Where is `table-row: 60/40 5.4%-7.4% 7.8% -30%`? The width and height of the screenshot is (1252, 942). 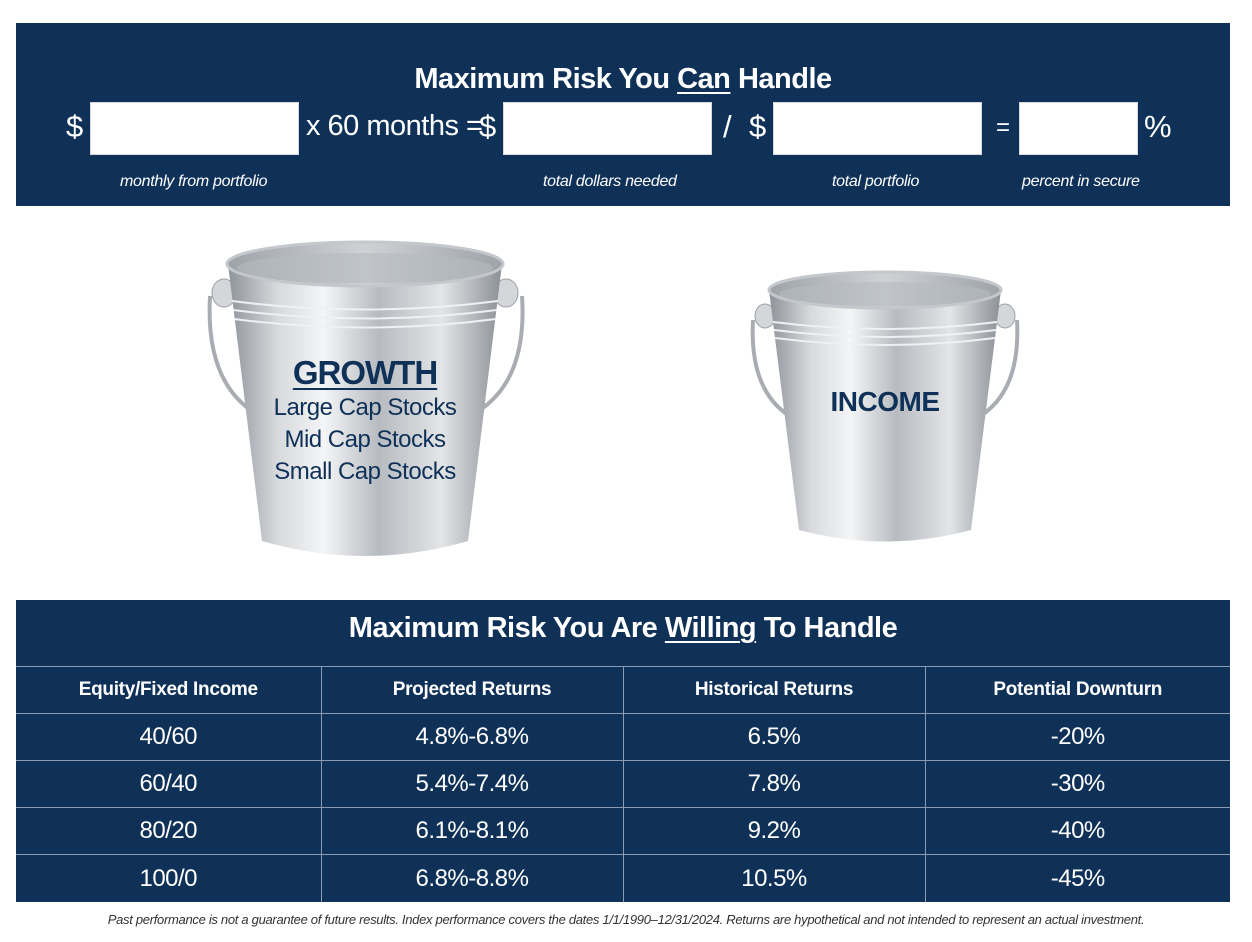 table-row: 60/40 5.4%-7.4% 7.8% -30% is located at coordinates (623, 784).